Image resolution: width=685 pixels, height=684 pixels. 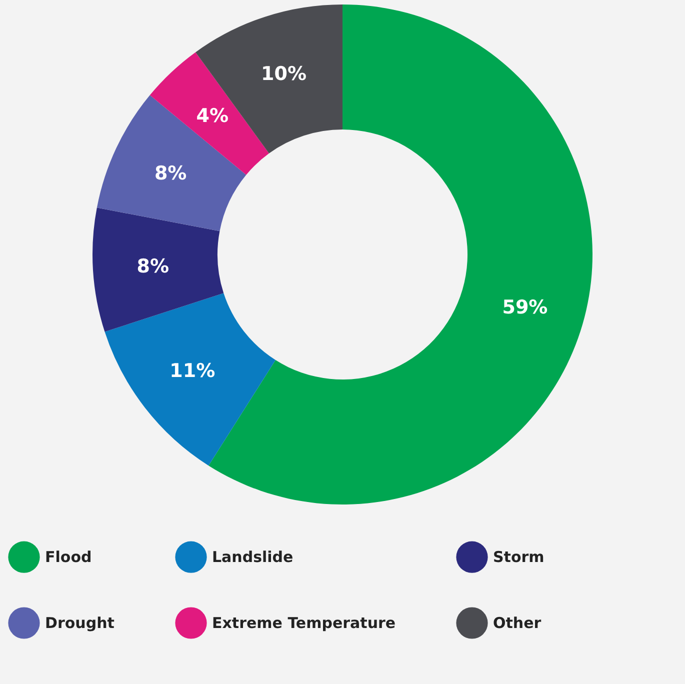 I want to click on data-label: 59%, so click(x=525, y=307).